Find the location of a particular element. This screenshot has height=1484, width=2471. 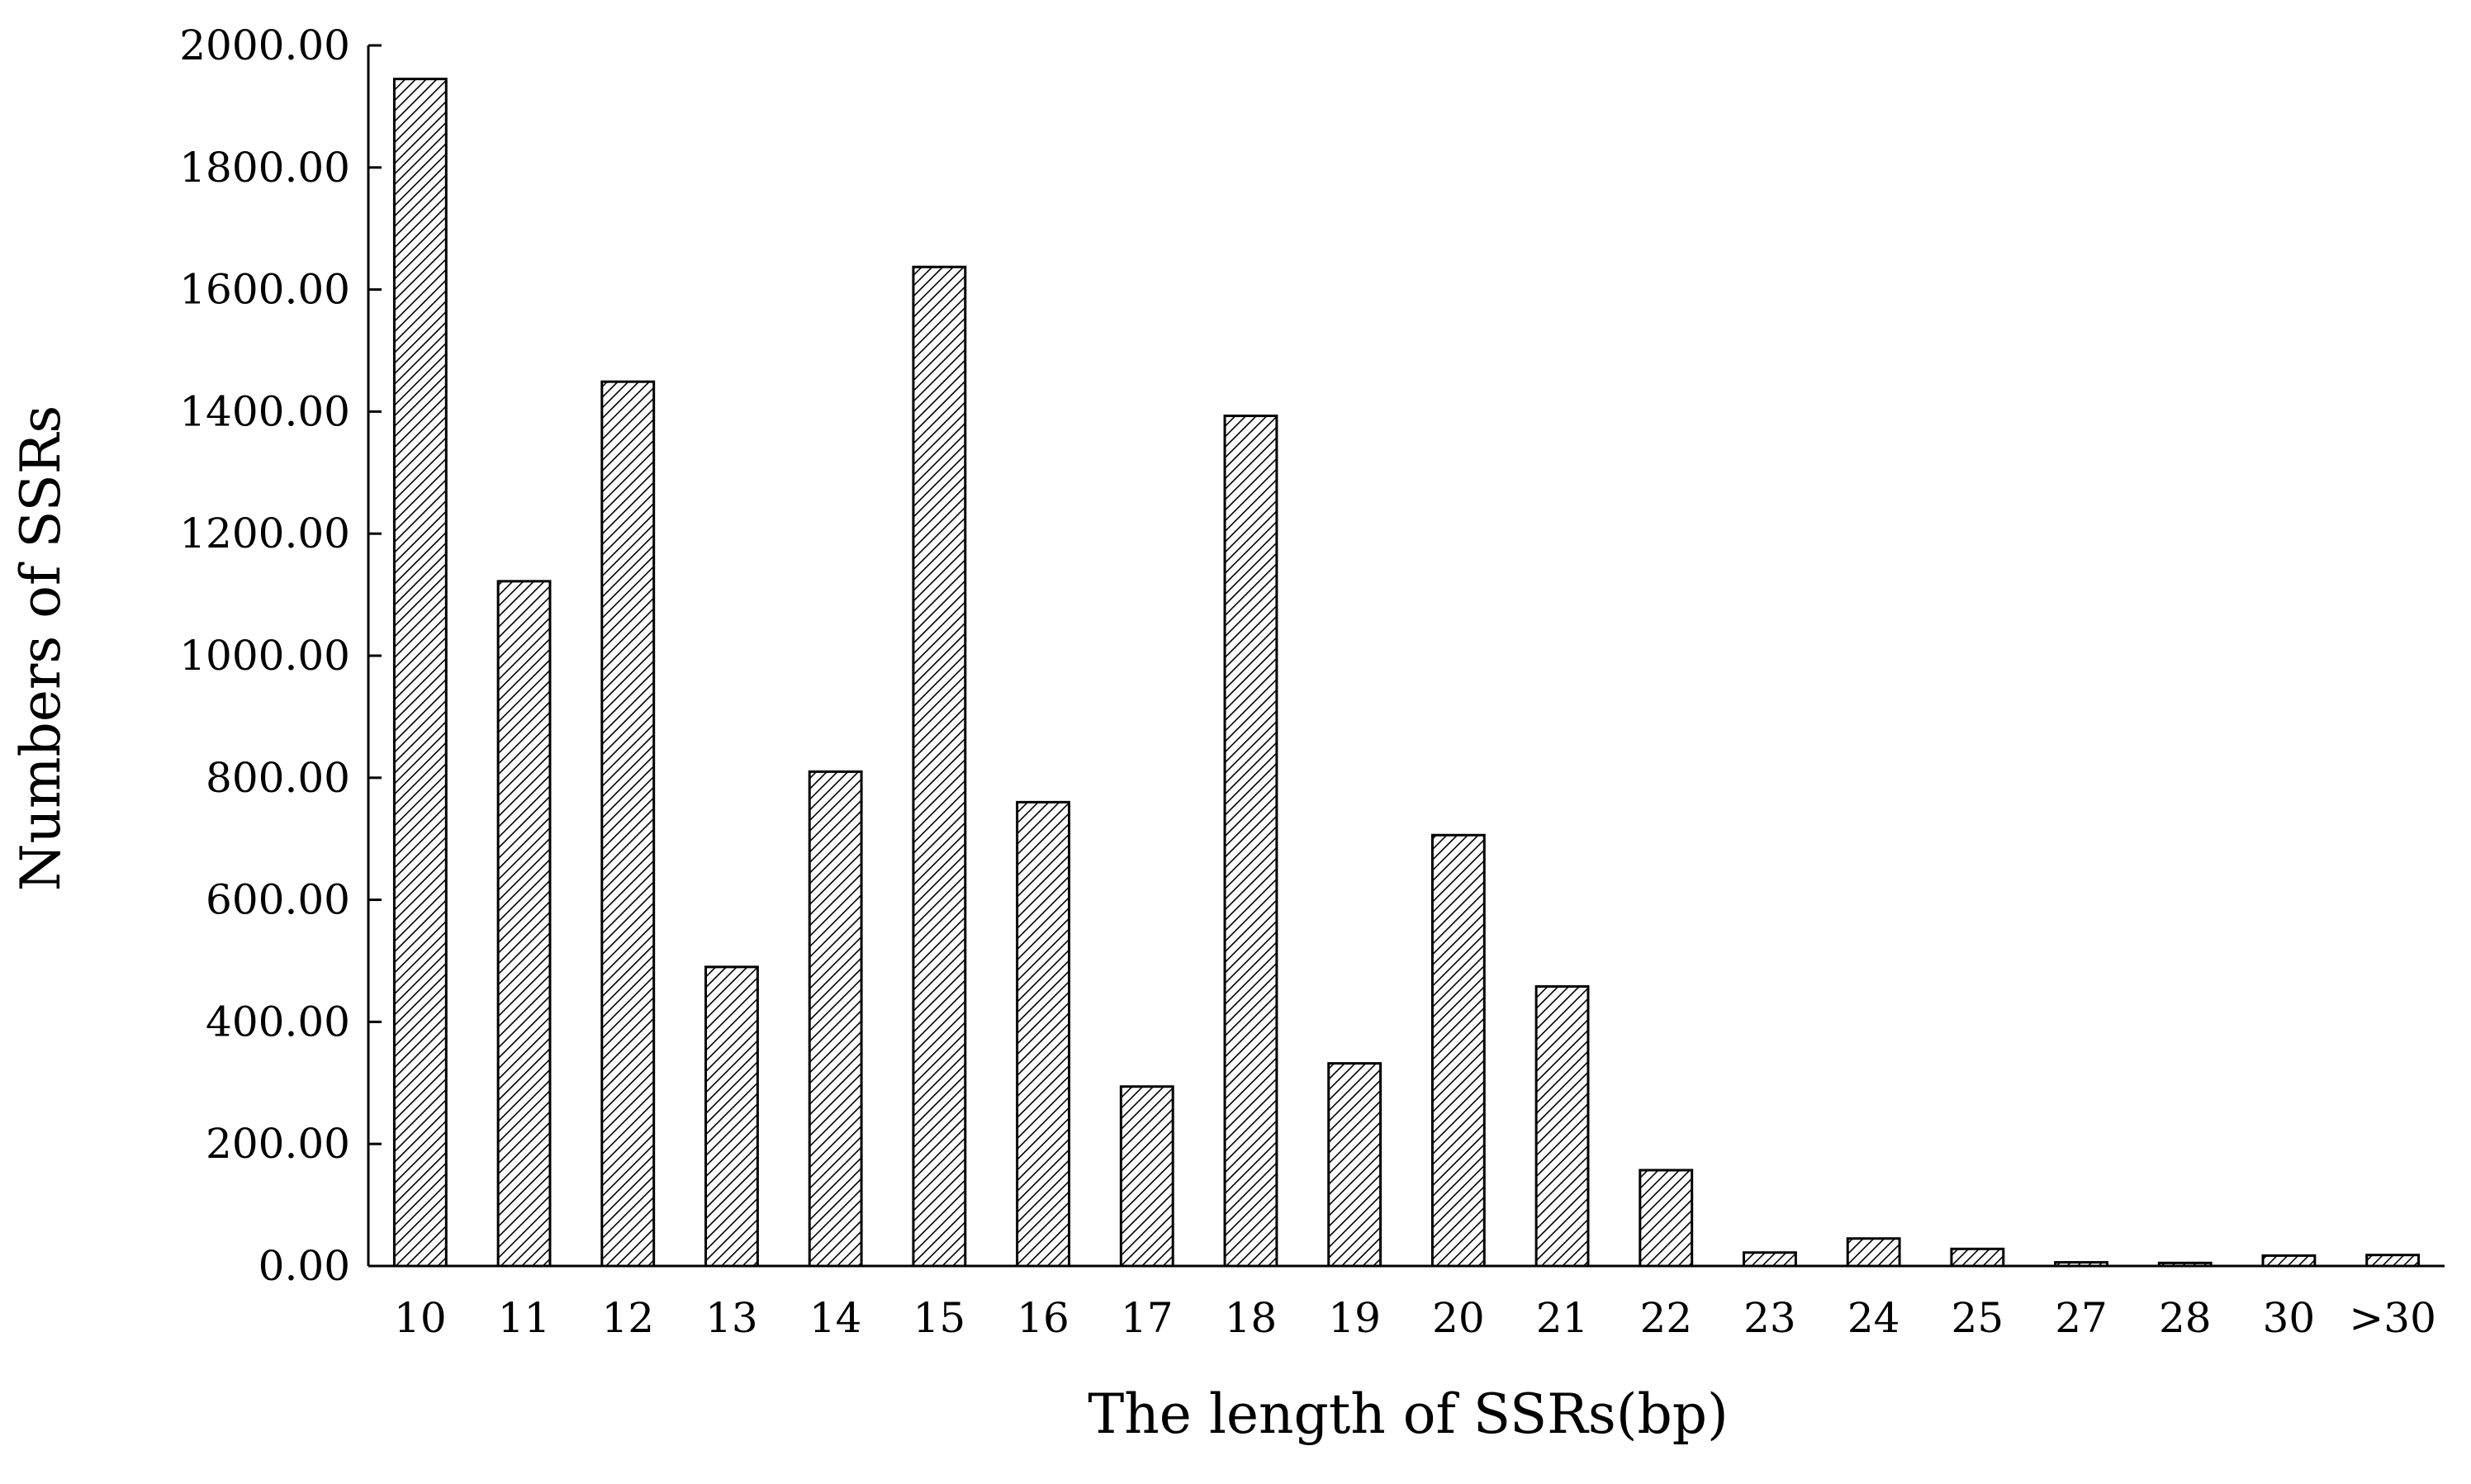

y-tick-label: 400.00 is located at coordinates (278, 1021).